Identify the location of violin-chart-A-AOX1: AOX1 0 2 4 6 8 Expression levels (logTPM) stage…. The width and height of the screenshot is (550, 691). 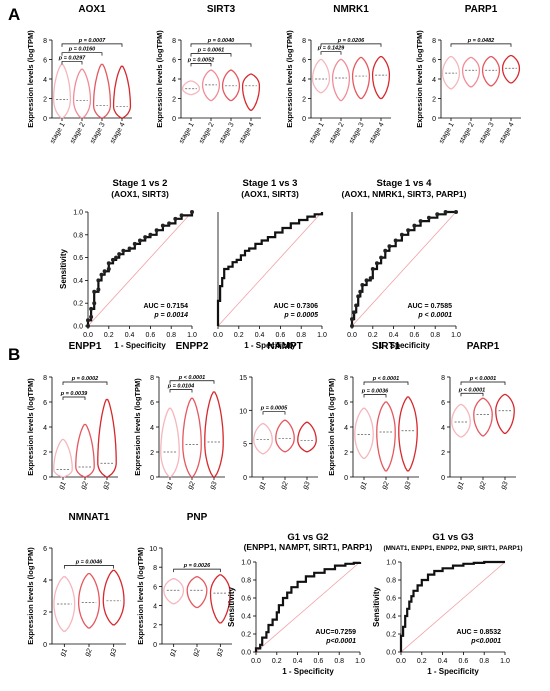
(79, 74).